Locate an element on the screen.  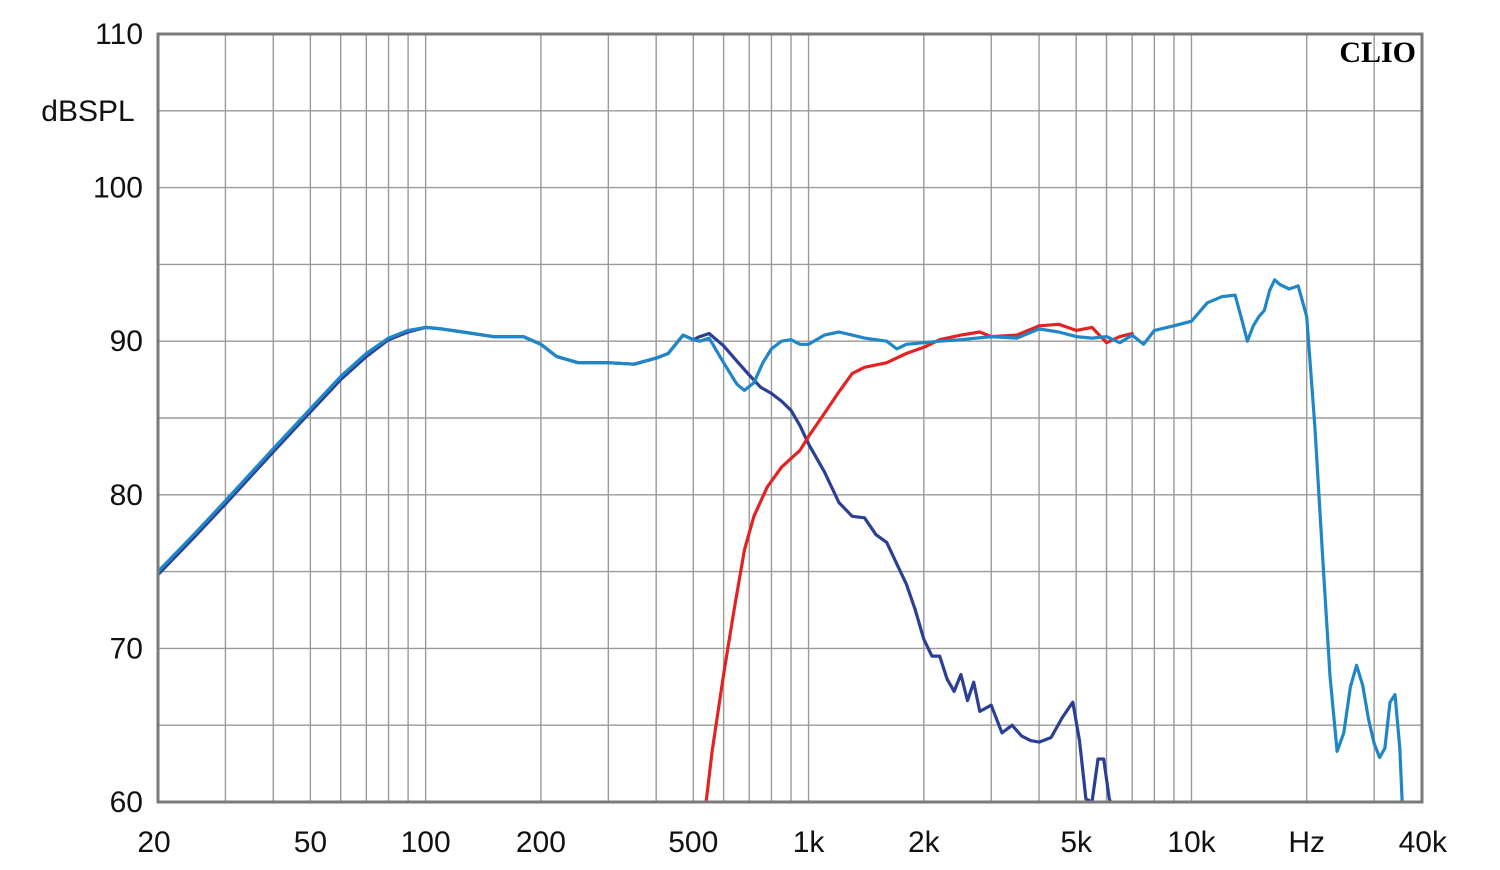
x-tick-label: 10k is located at coordinates (1191, 842).